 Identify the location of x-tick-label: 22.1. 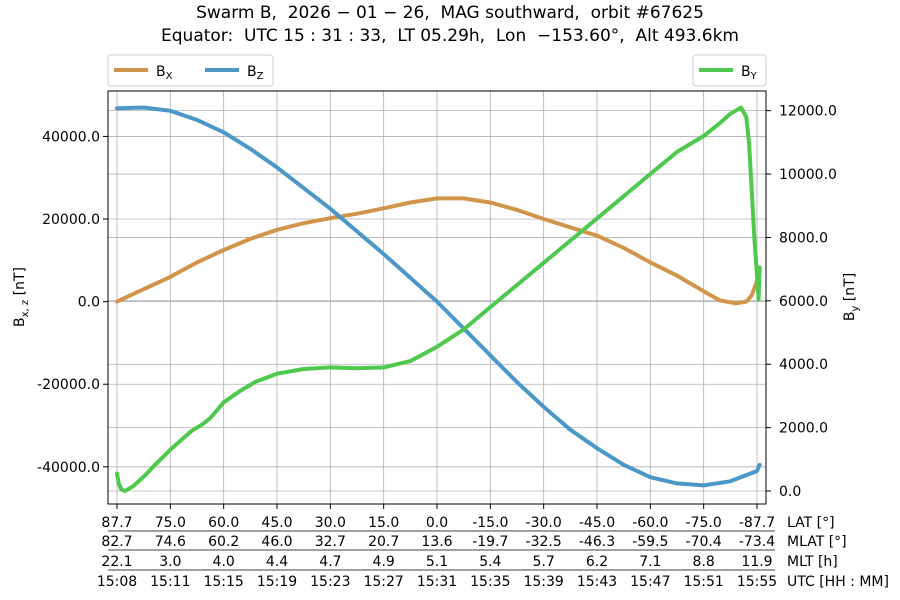
(116, 562).